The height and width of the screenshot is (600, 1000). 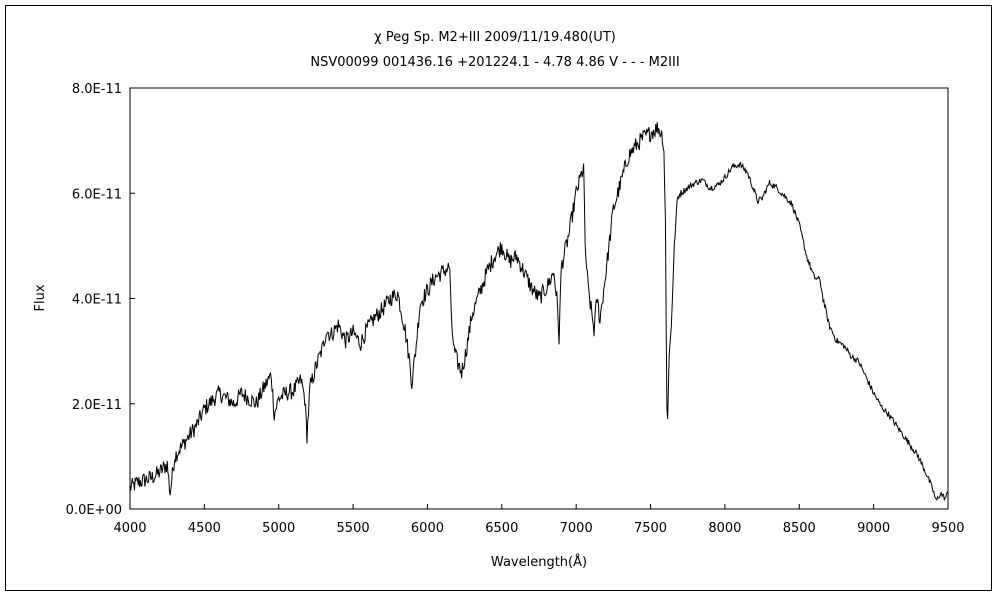 I want to click on x-tick-label: 7000, so click(x=576, y=528).